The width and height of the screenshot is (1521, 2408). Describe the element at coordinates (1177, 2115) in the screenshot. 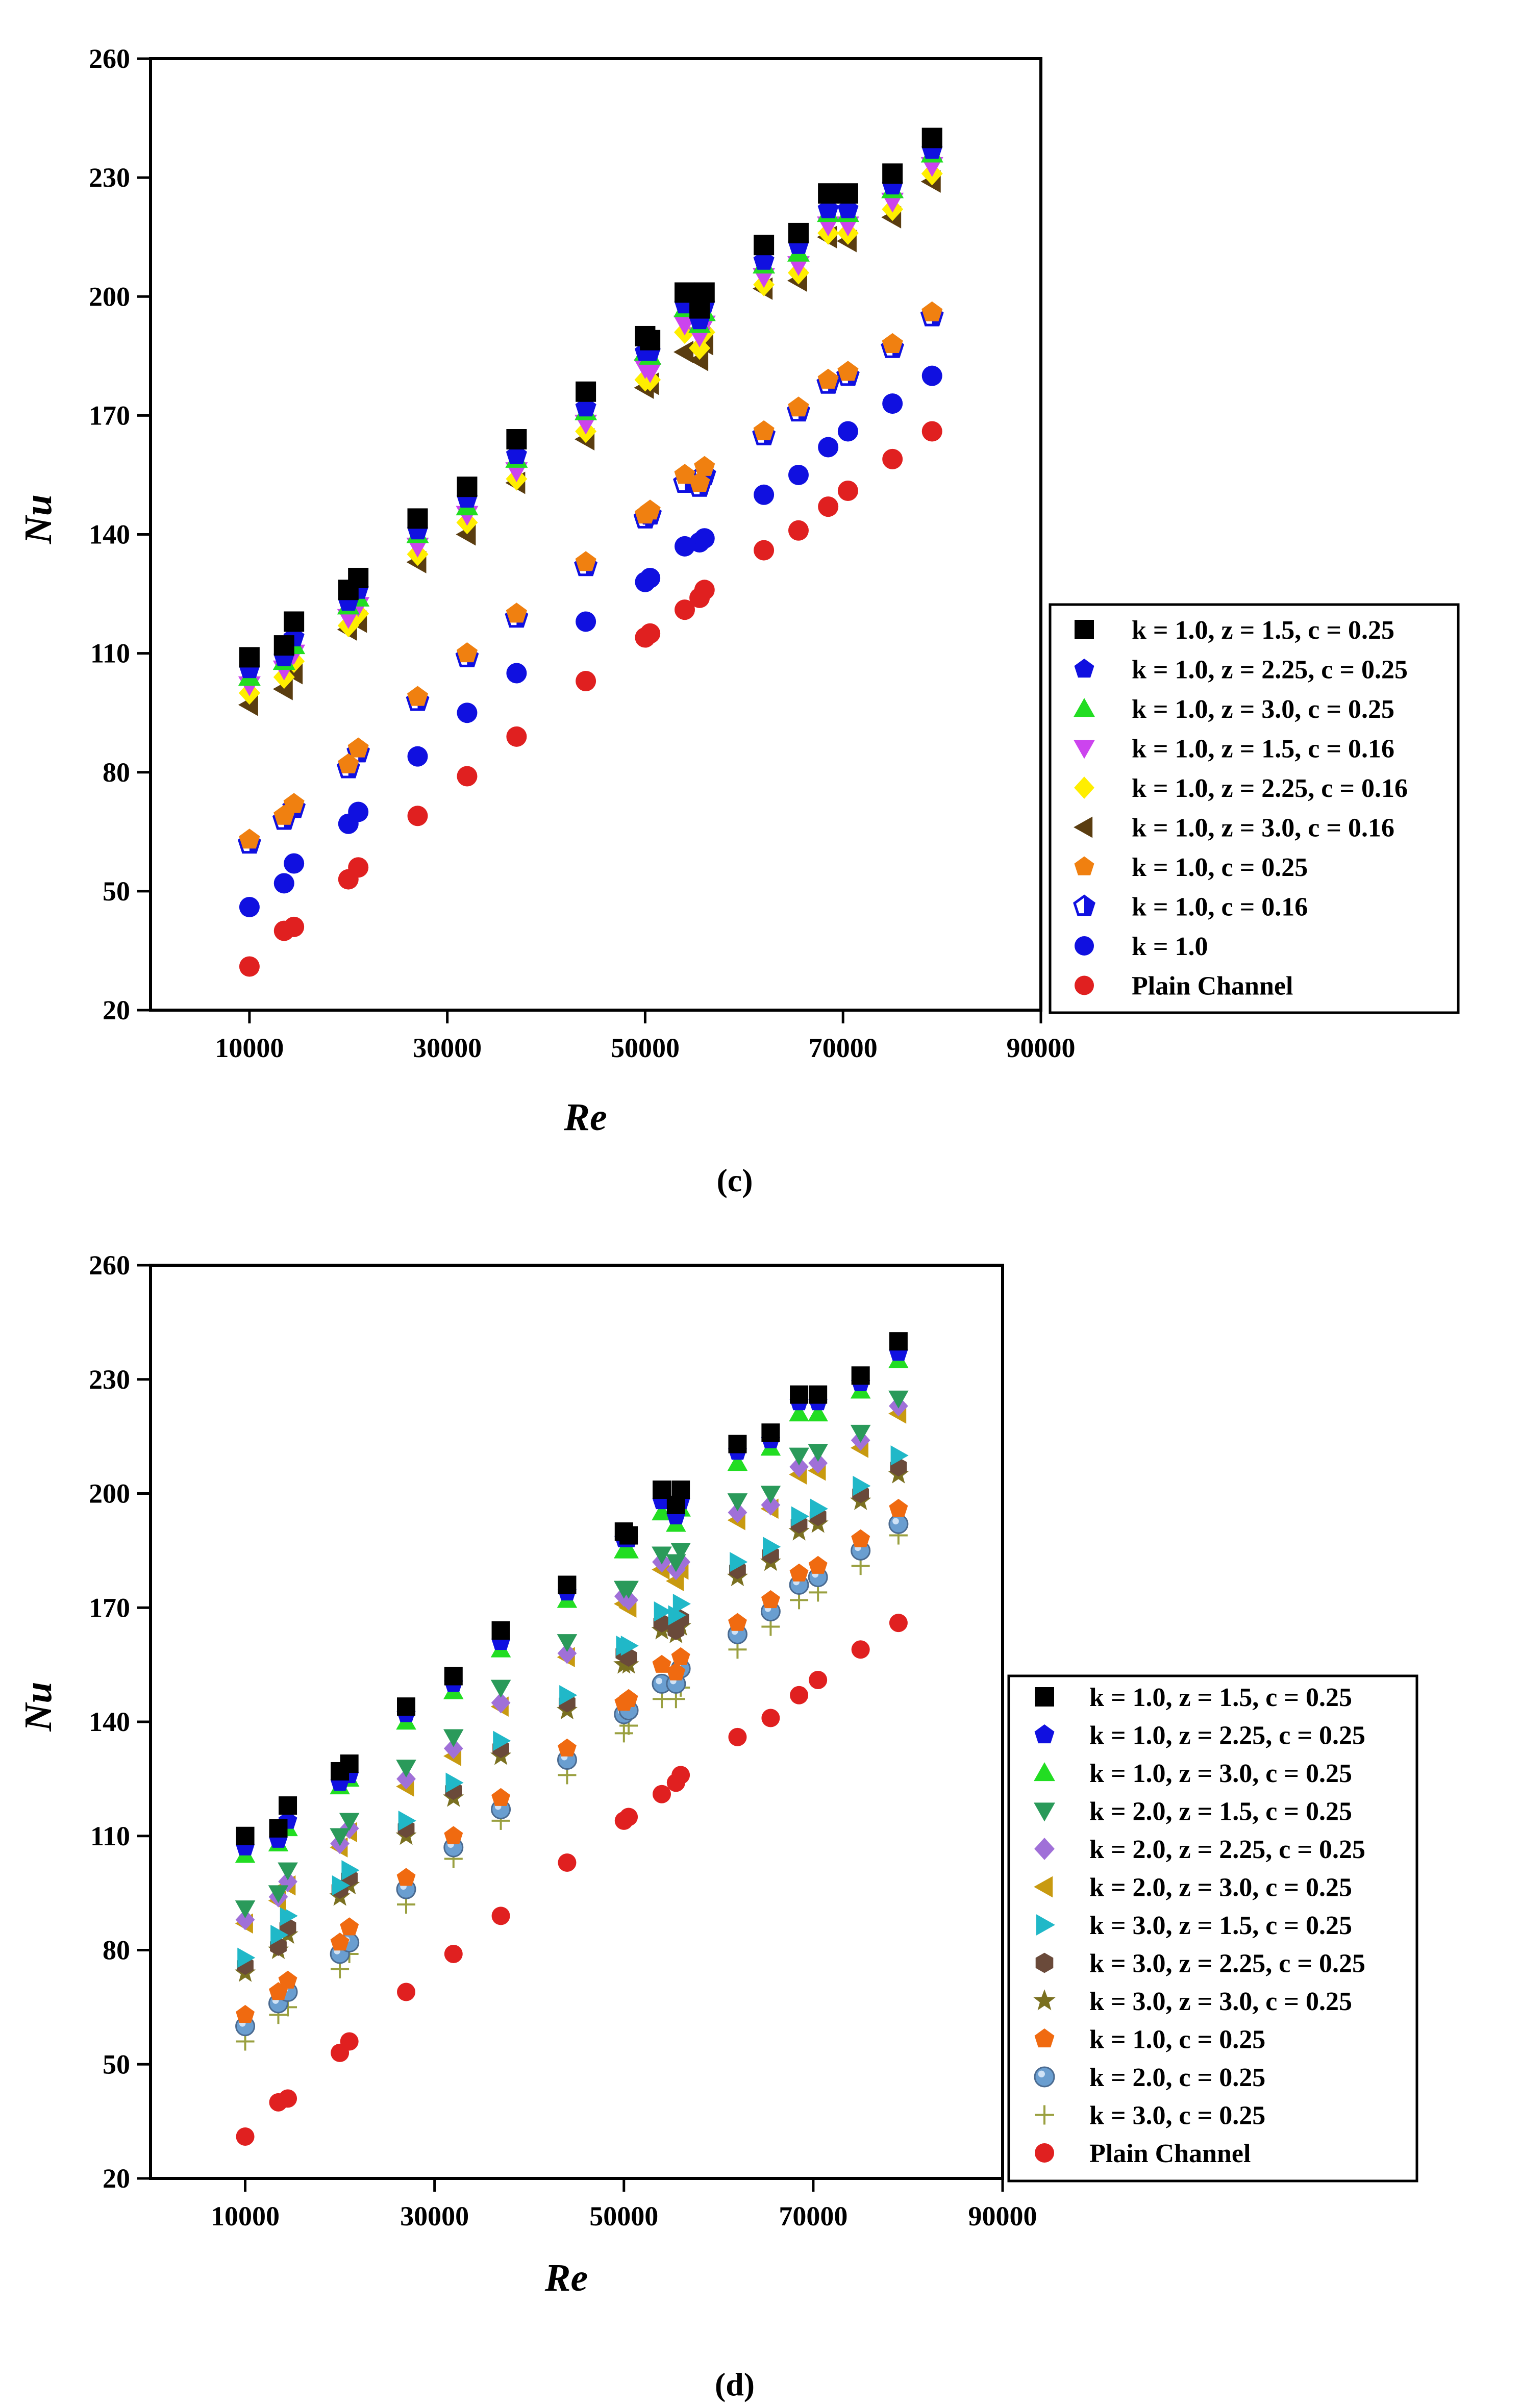

I see `panel-d-legend-label: k = 3.0, c = 0.25` at that location.